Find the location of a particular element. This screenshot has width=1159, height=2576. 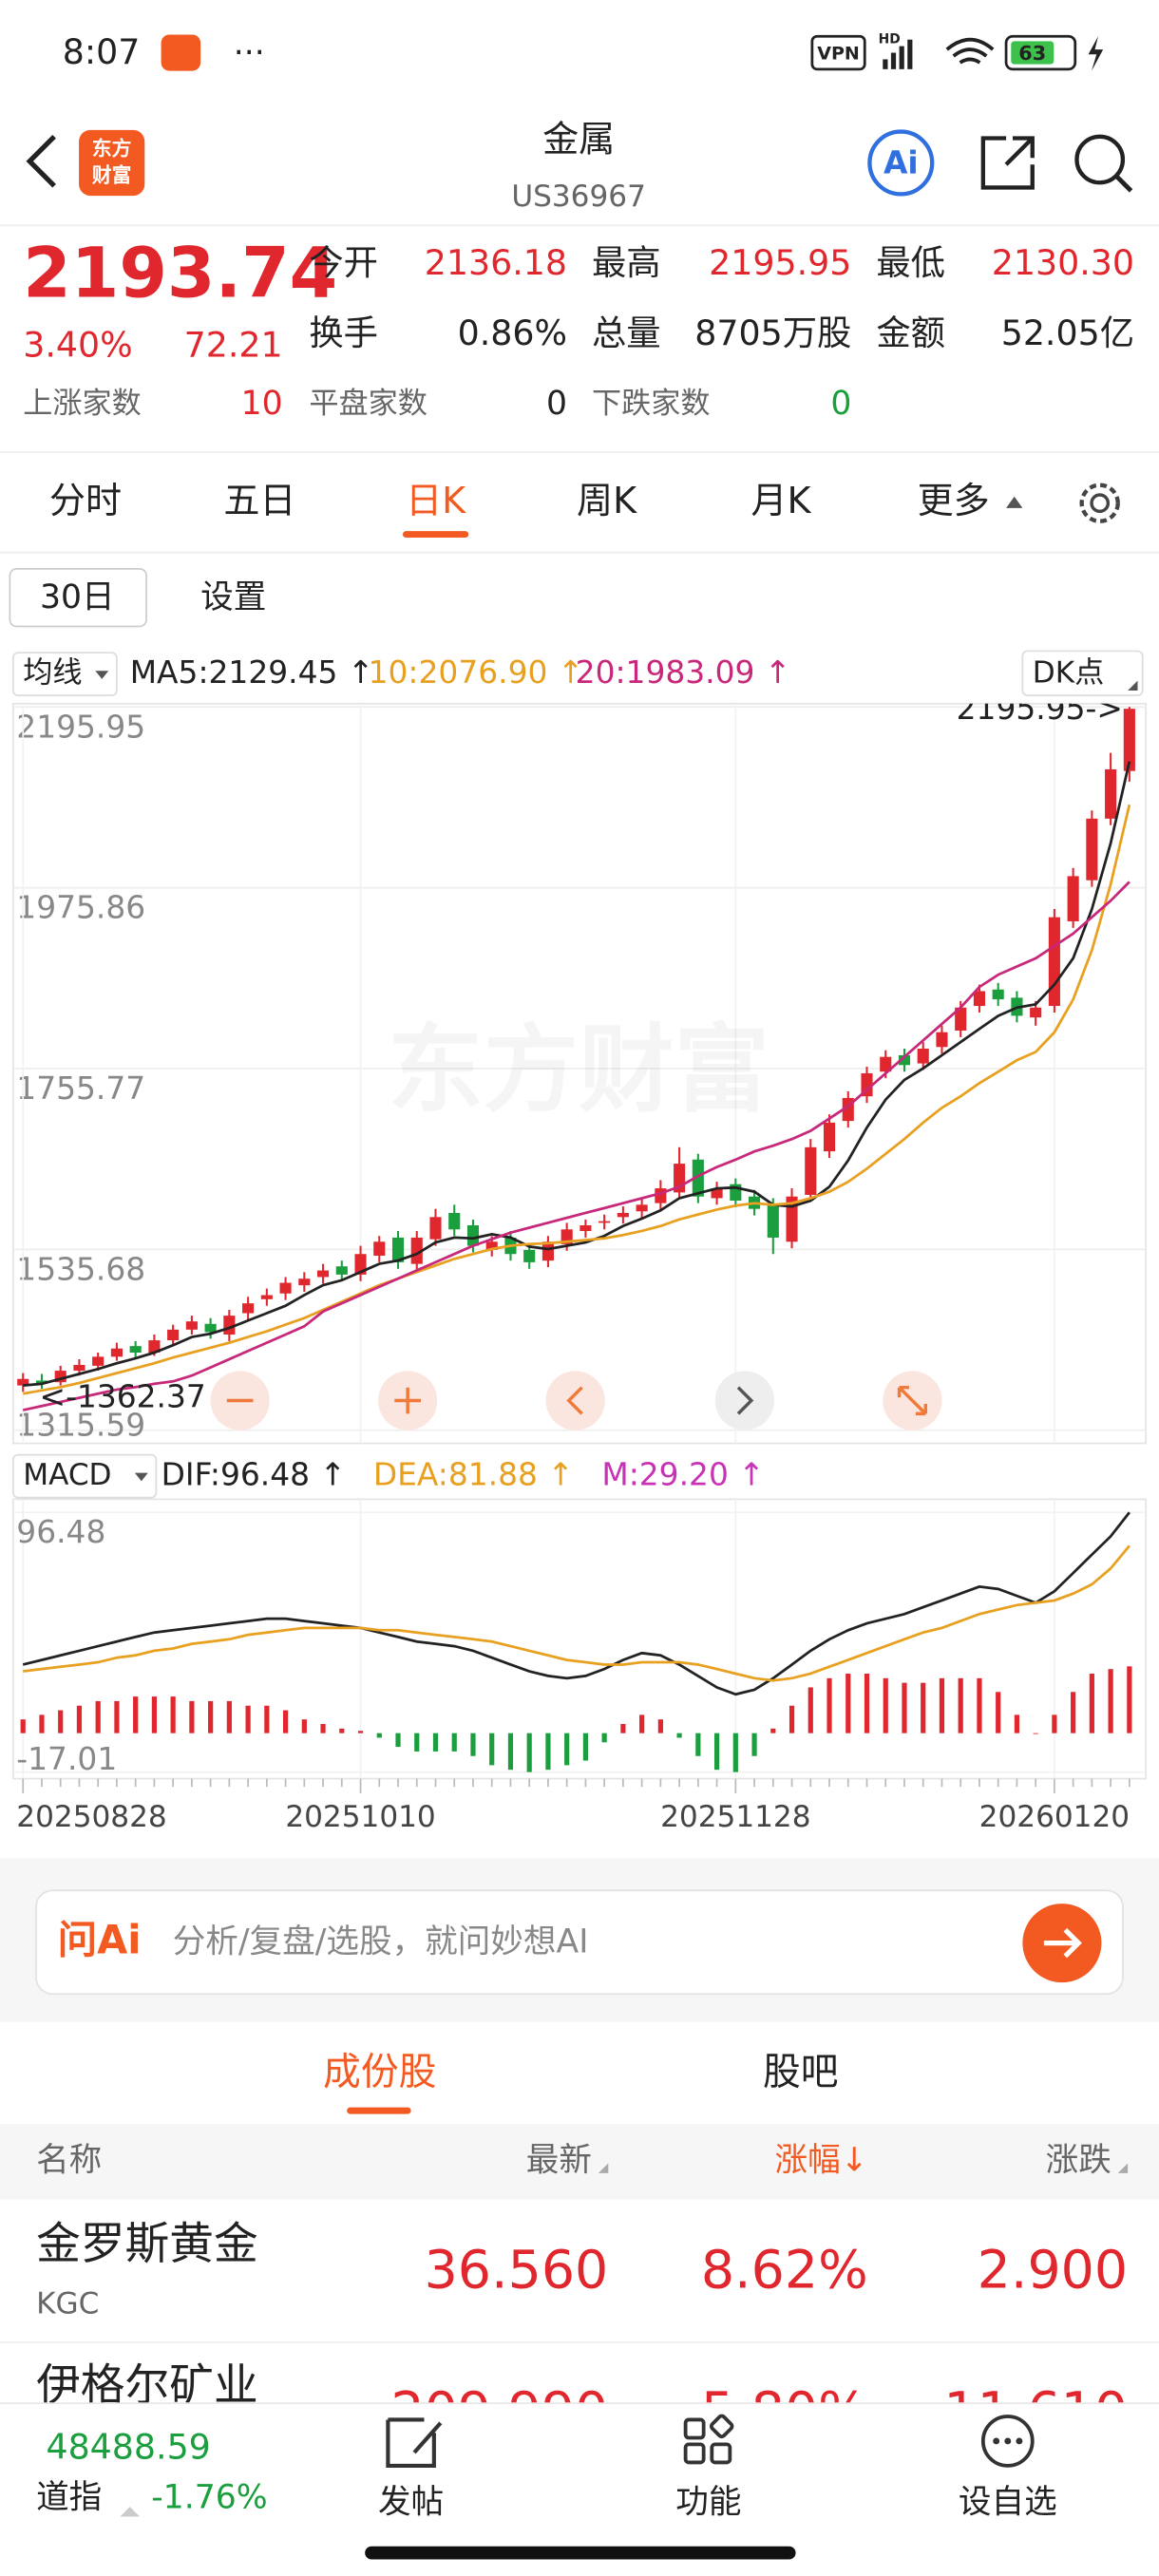

dk-button is located at coordinates (1082, 673).